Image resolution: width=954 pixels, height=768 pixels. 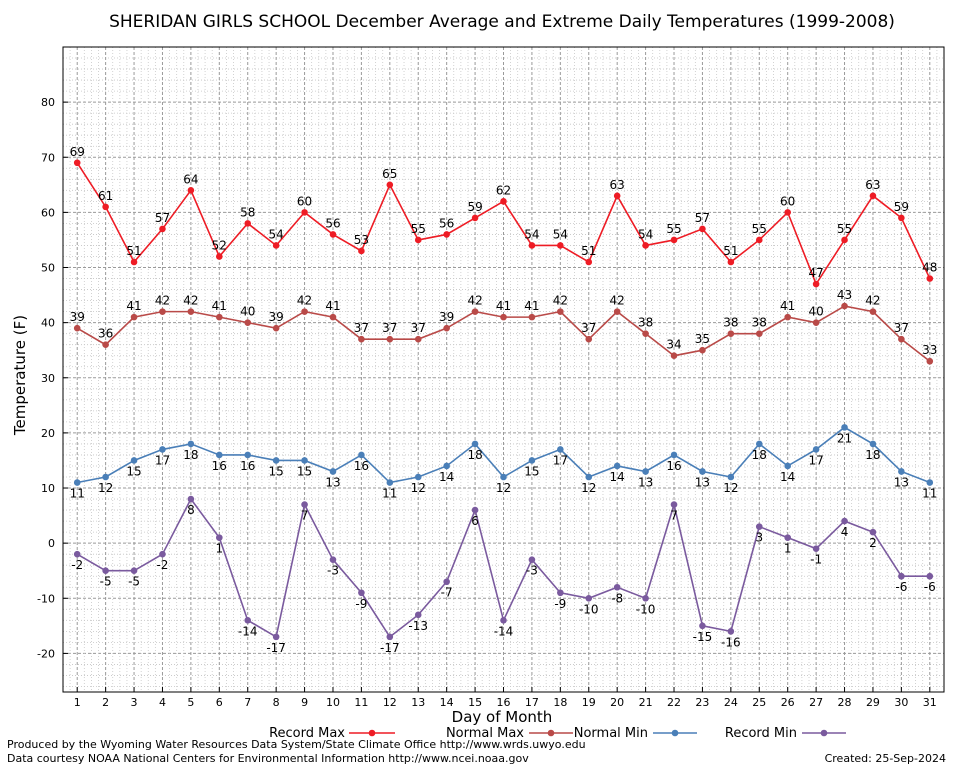 I want to click on legend-label-normal-max: Normal Max, so click(x=485, y=733).